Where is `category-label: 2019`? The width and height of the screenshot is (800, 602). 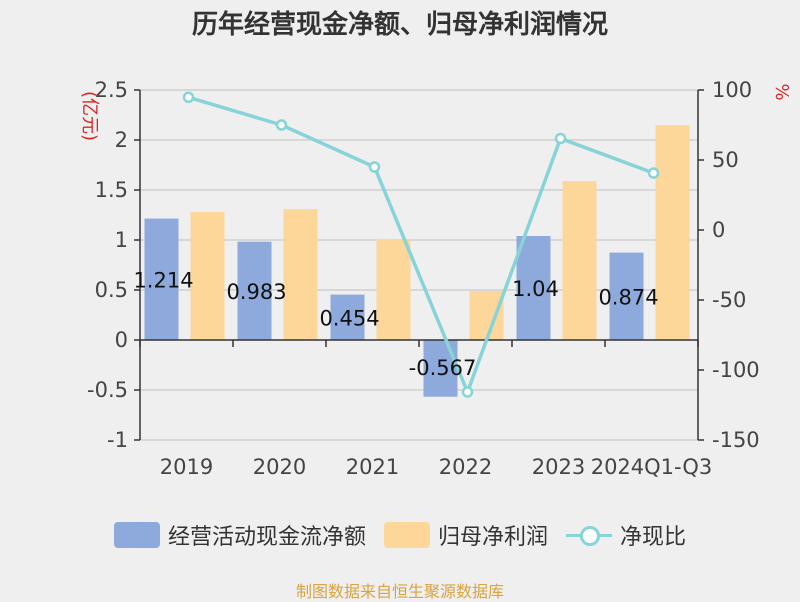 category-label: 2019 is located at coordinates (186, 467).